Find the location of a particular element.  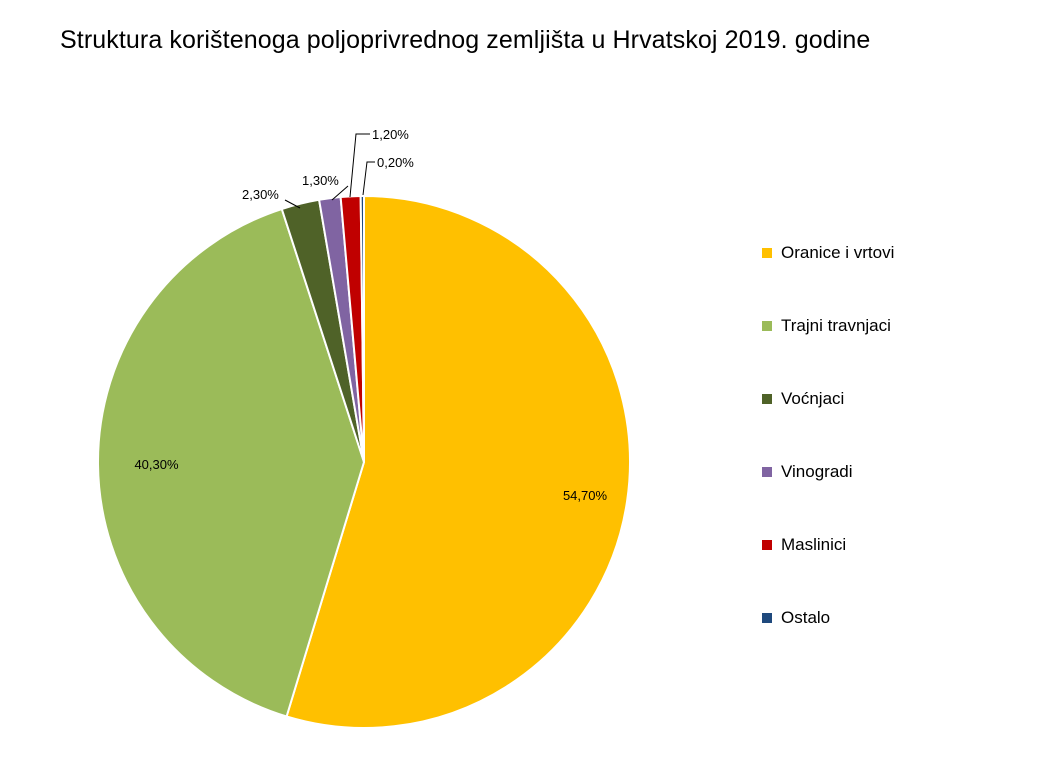

legend-item-6: Ostalo is located at coordinates (796, 618).